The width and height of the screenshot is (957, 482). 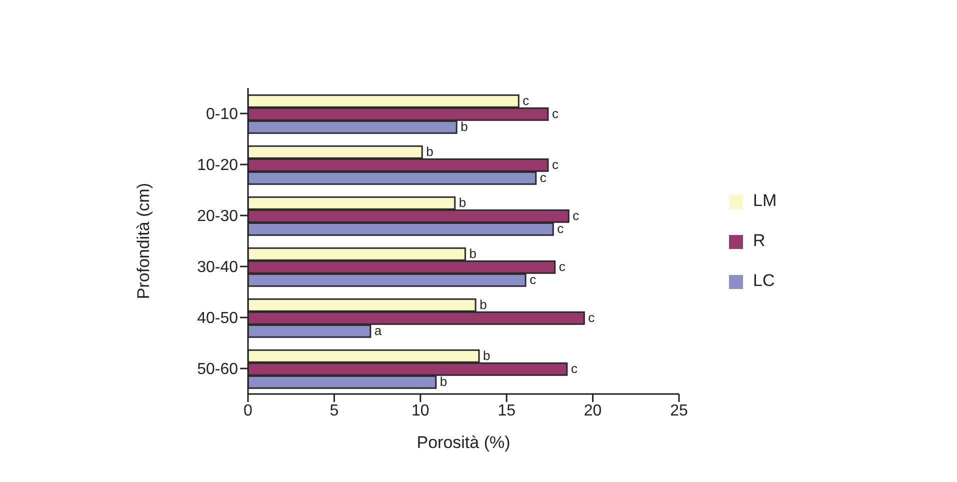 I want to click on x-axis-title: Porosità (%), so click(x=463, y=442).